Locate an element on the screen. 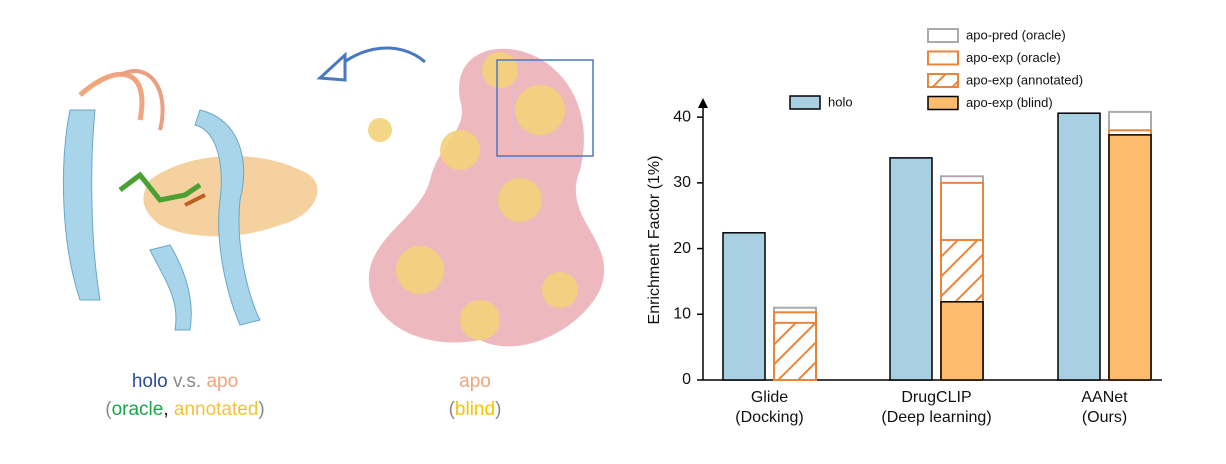  caption-segment: , is located at coordinates (168, 409).